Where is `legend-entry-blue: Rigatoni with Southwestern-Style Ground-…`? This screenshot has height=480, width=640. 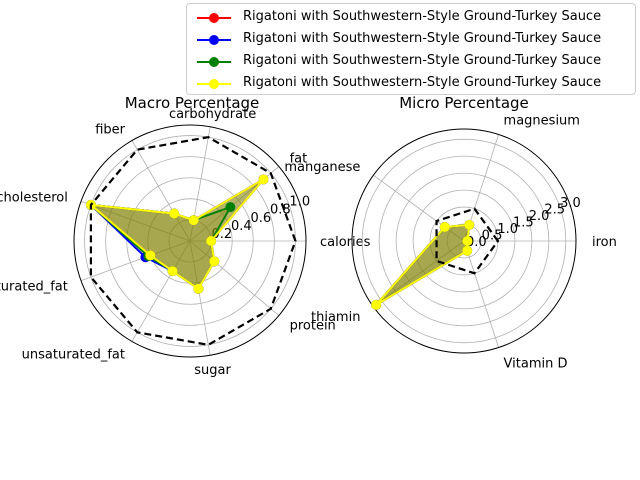
legend-entry-blue: Rigatoni with Southwestern-Style Ground-… is located at coordinates (415, 40).